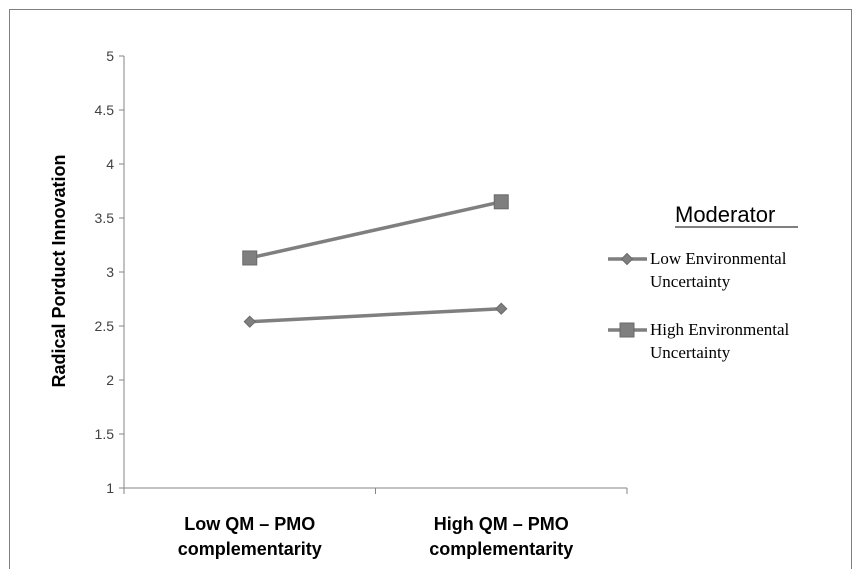  I want to click on y-tick-label: 2, so click(110, 380).